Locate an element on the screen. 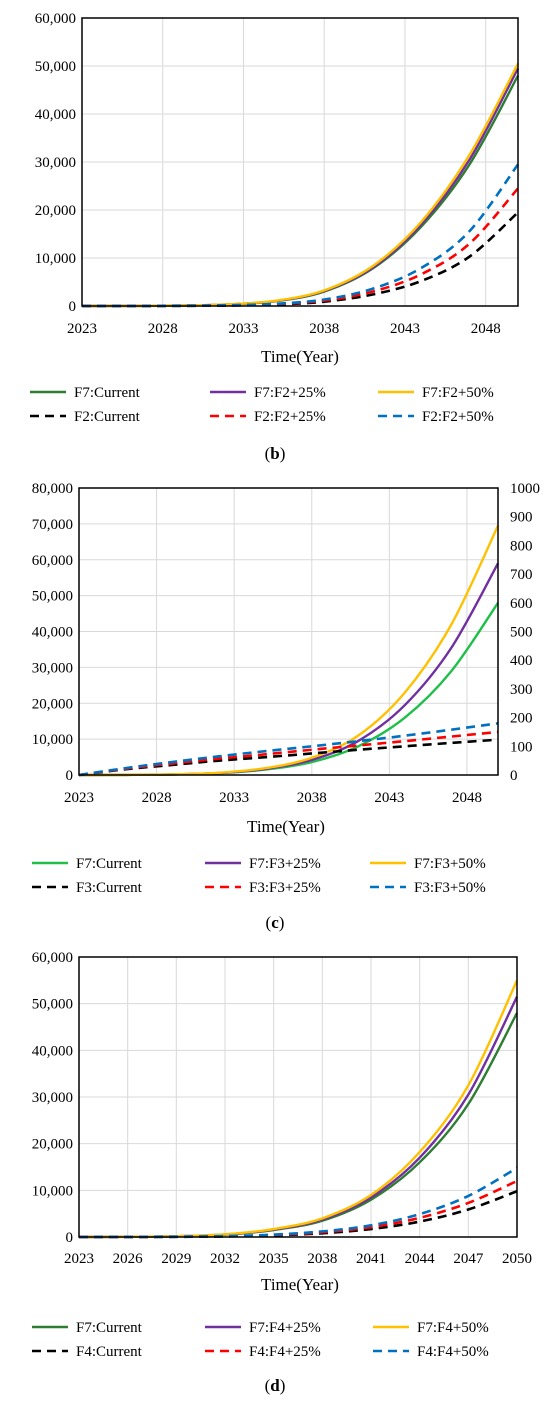  legend-label: F2:F2+50% is located at coordinates (458, 417).